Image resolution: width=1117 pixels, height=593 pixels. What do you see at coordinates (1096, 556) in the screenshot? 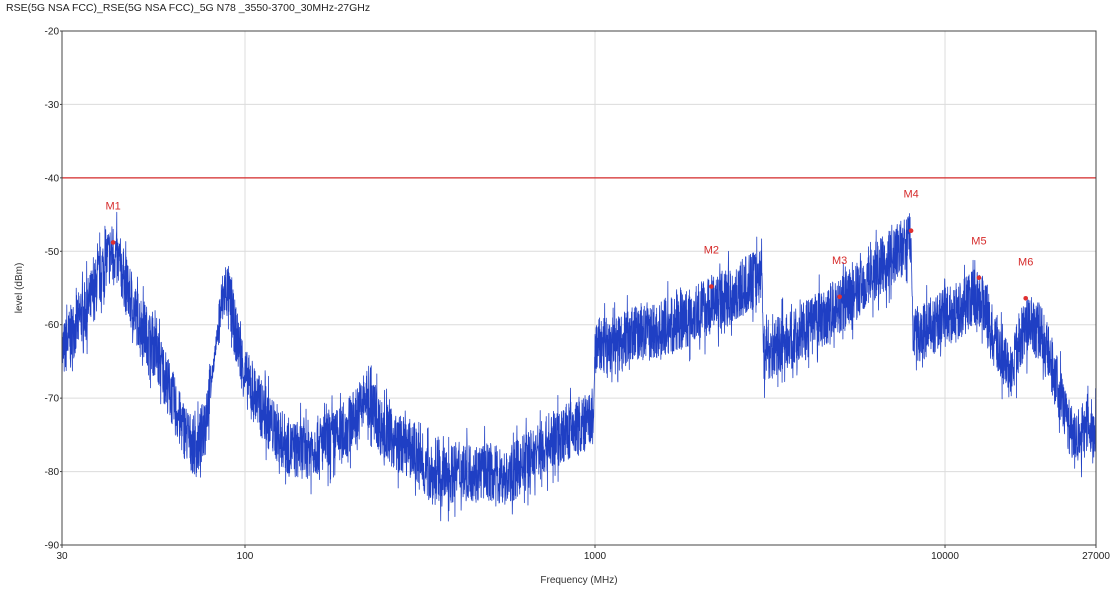
I see `x-tick-label: 27000` at bounding box center [1096, 556].